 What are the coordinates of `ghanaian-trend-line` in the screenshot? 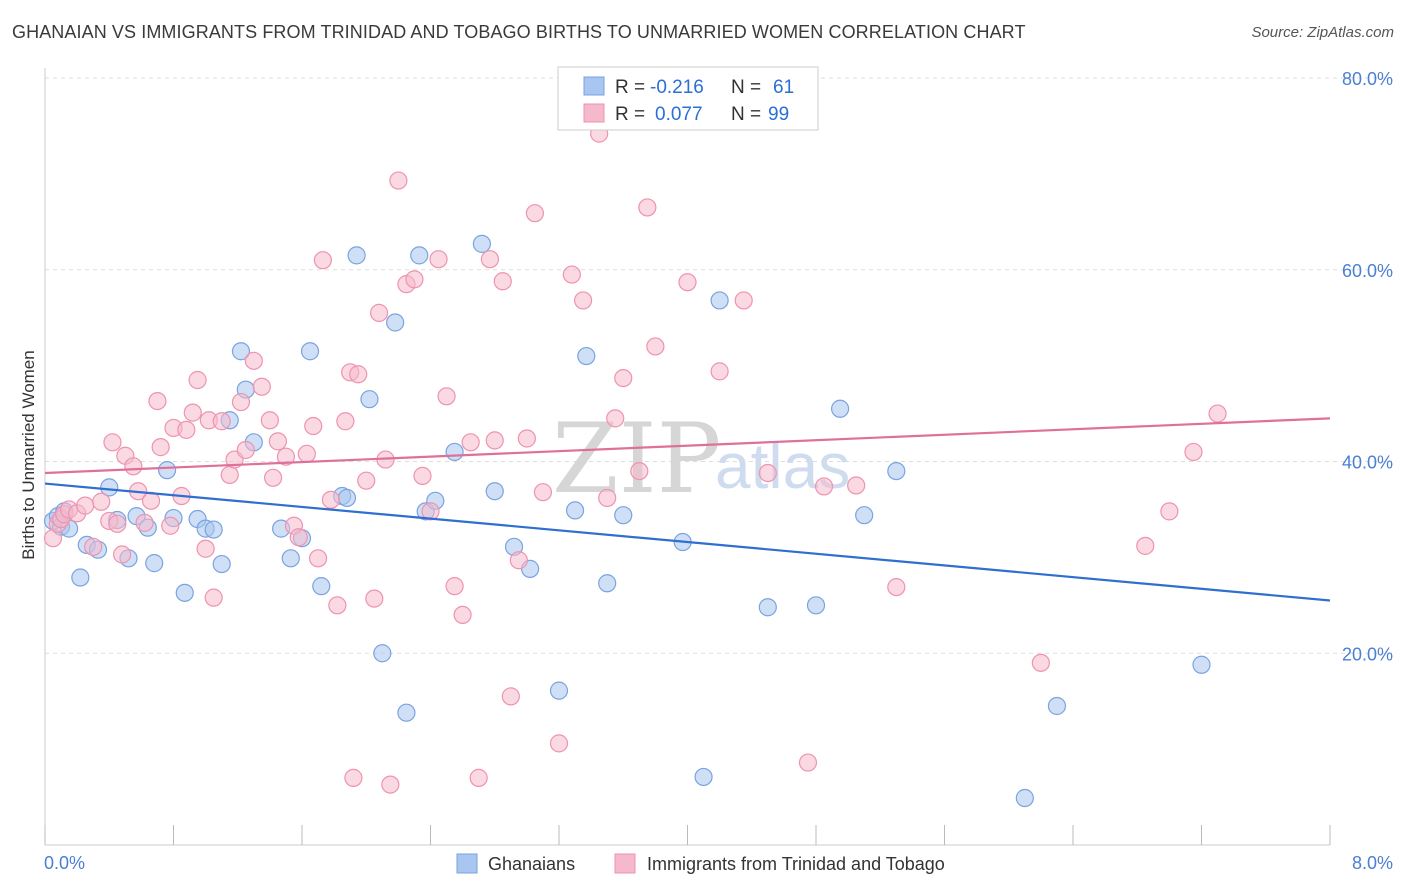 It's located at (687, 542).